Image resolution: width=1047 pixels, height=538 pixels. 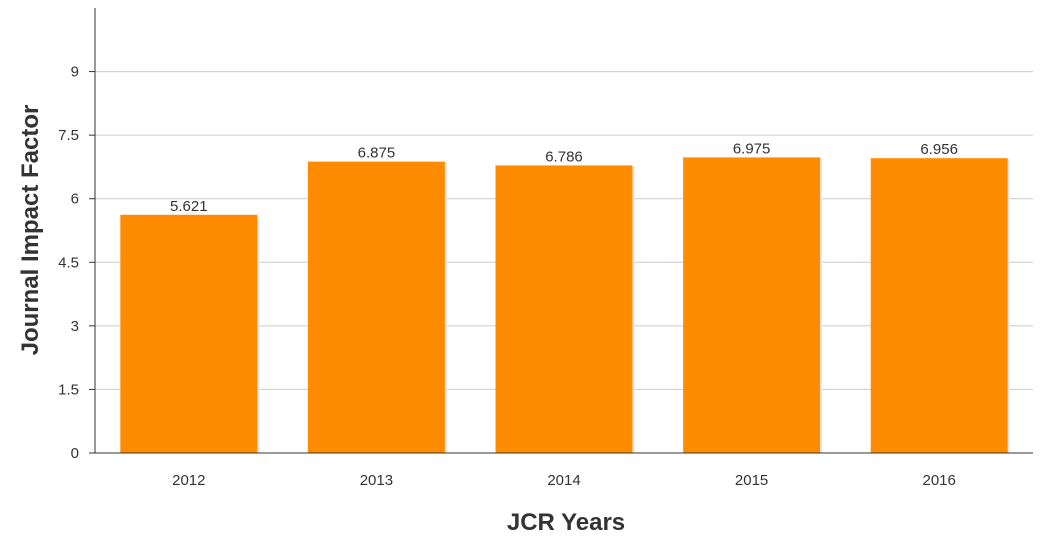 What do you see at coordinates (751, 480) in the screenshot?
I see `x-tick-label-2015: 2015` at bounding box center [751, 480].